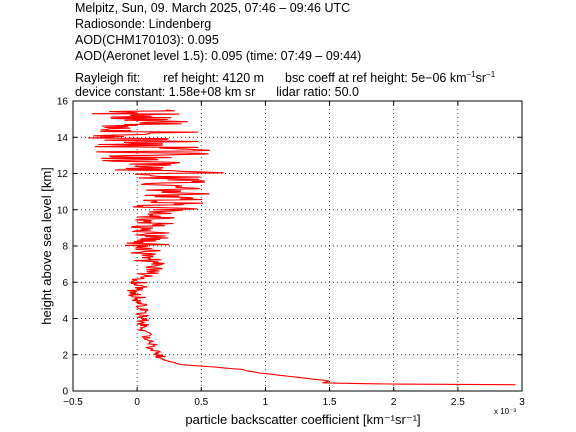 The width and height of the screenshot is (576, 432). What do you see at coordinates (481, 78) in the screenshot?
I see `bsc-coeff-mid: sr` at bounding box center [481, 78].